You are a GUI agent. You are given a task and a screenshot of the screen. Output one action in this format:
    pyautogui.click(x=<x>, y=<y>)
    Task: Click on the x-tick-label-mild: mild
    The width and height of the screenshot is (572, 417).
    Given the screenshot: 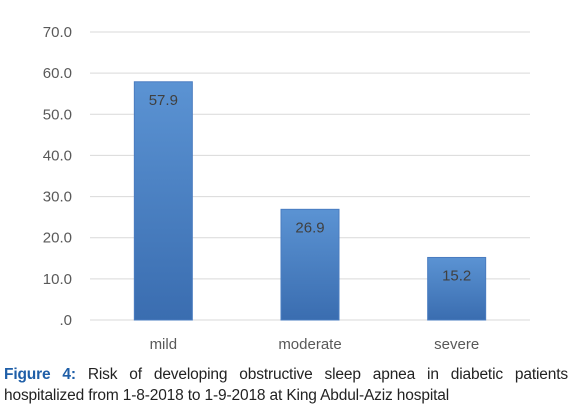 What is the action you would take?
    pyautogui.click(x=164, y=344)
    